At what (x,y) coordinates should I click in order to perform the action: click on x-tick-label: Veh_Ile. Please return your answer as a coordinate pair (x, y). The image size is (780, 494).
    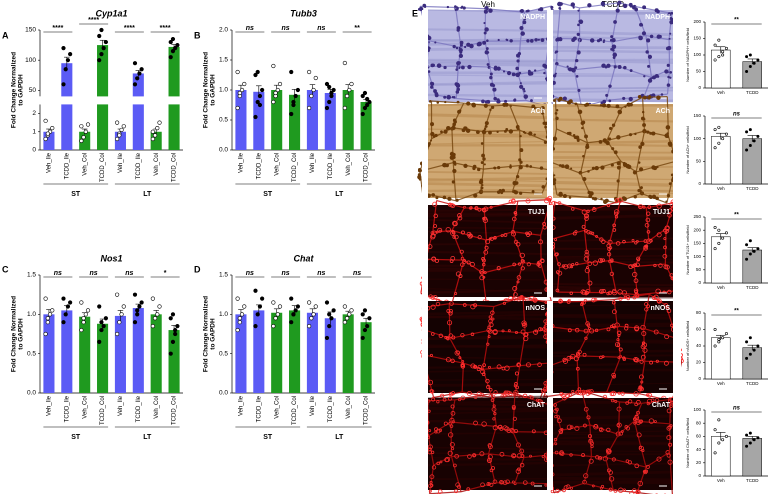
    Looking at the image, I should click on (50, 405).